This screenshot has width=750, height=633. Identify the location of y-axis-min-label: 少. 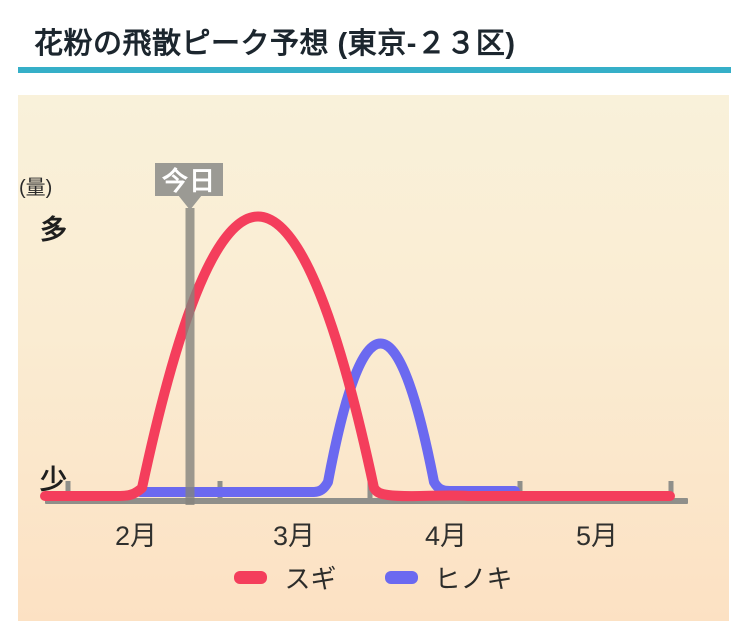
(53, 480).